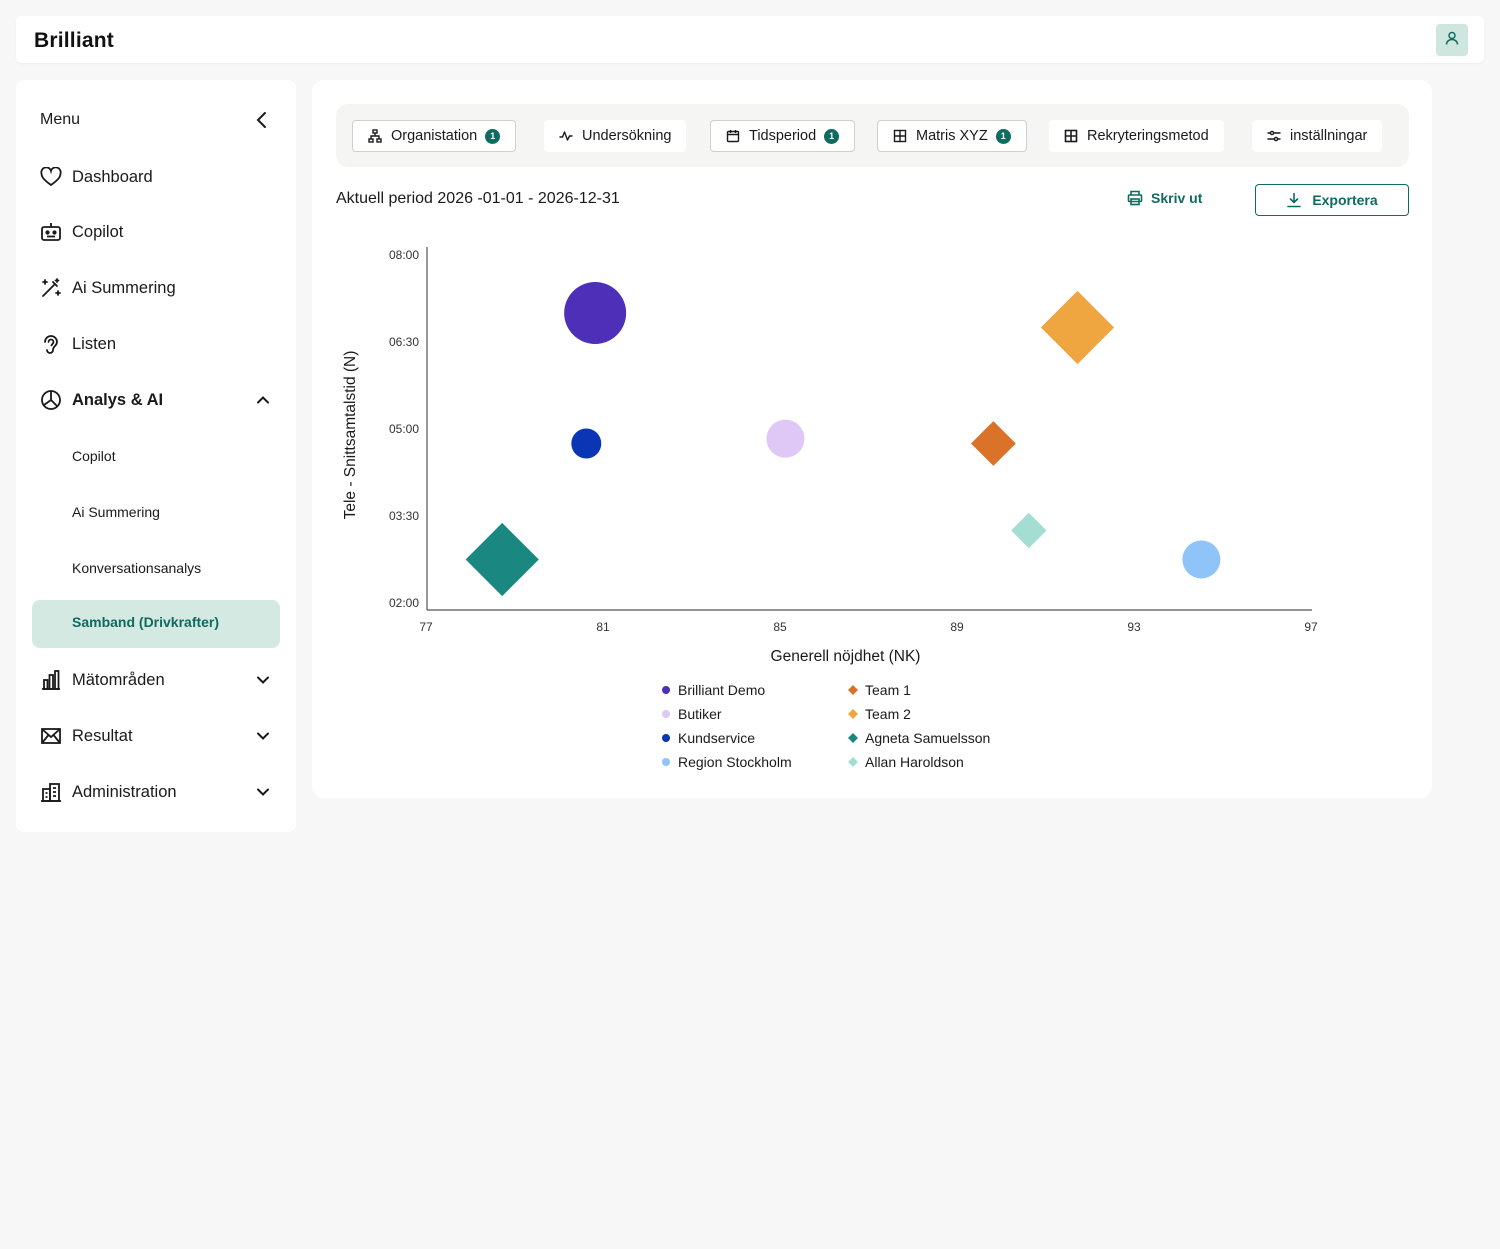  What do you see at coordinates (1274, 136) in the screenshot?
I see `sliders-icon` at bounding box center [1274, 136].